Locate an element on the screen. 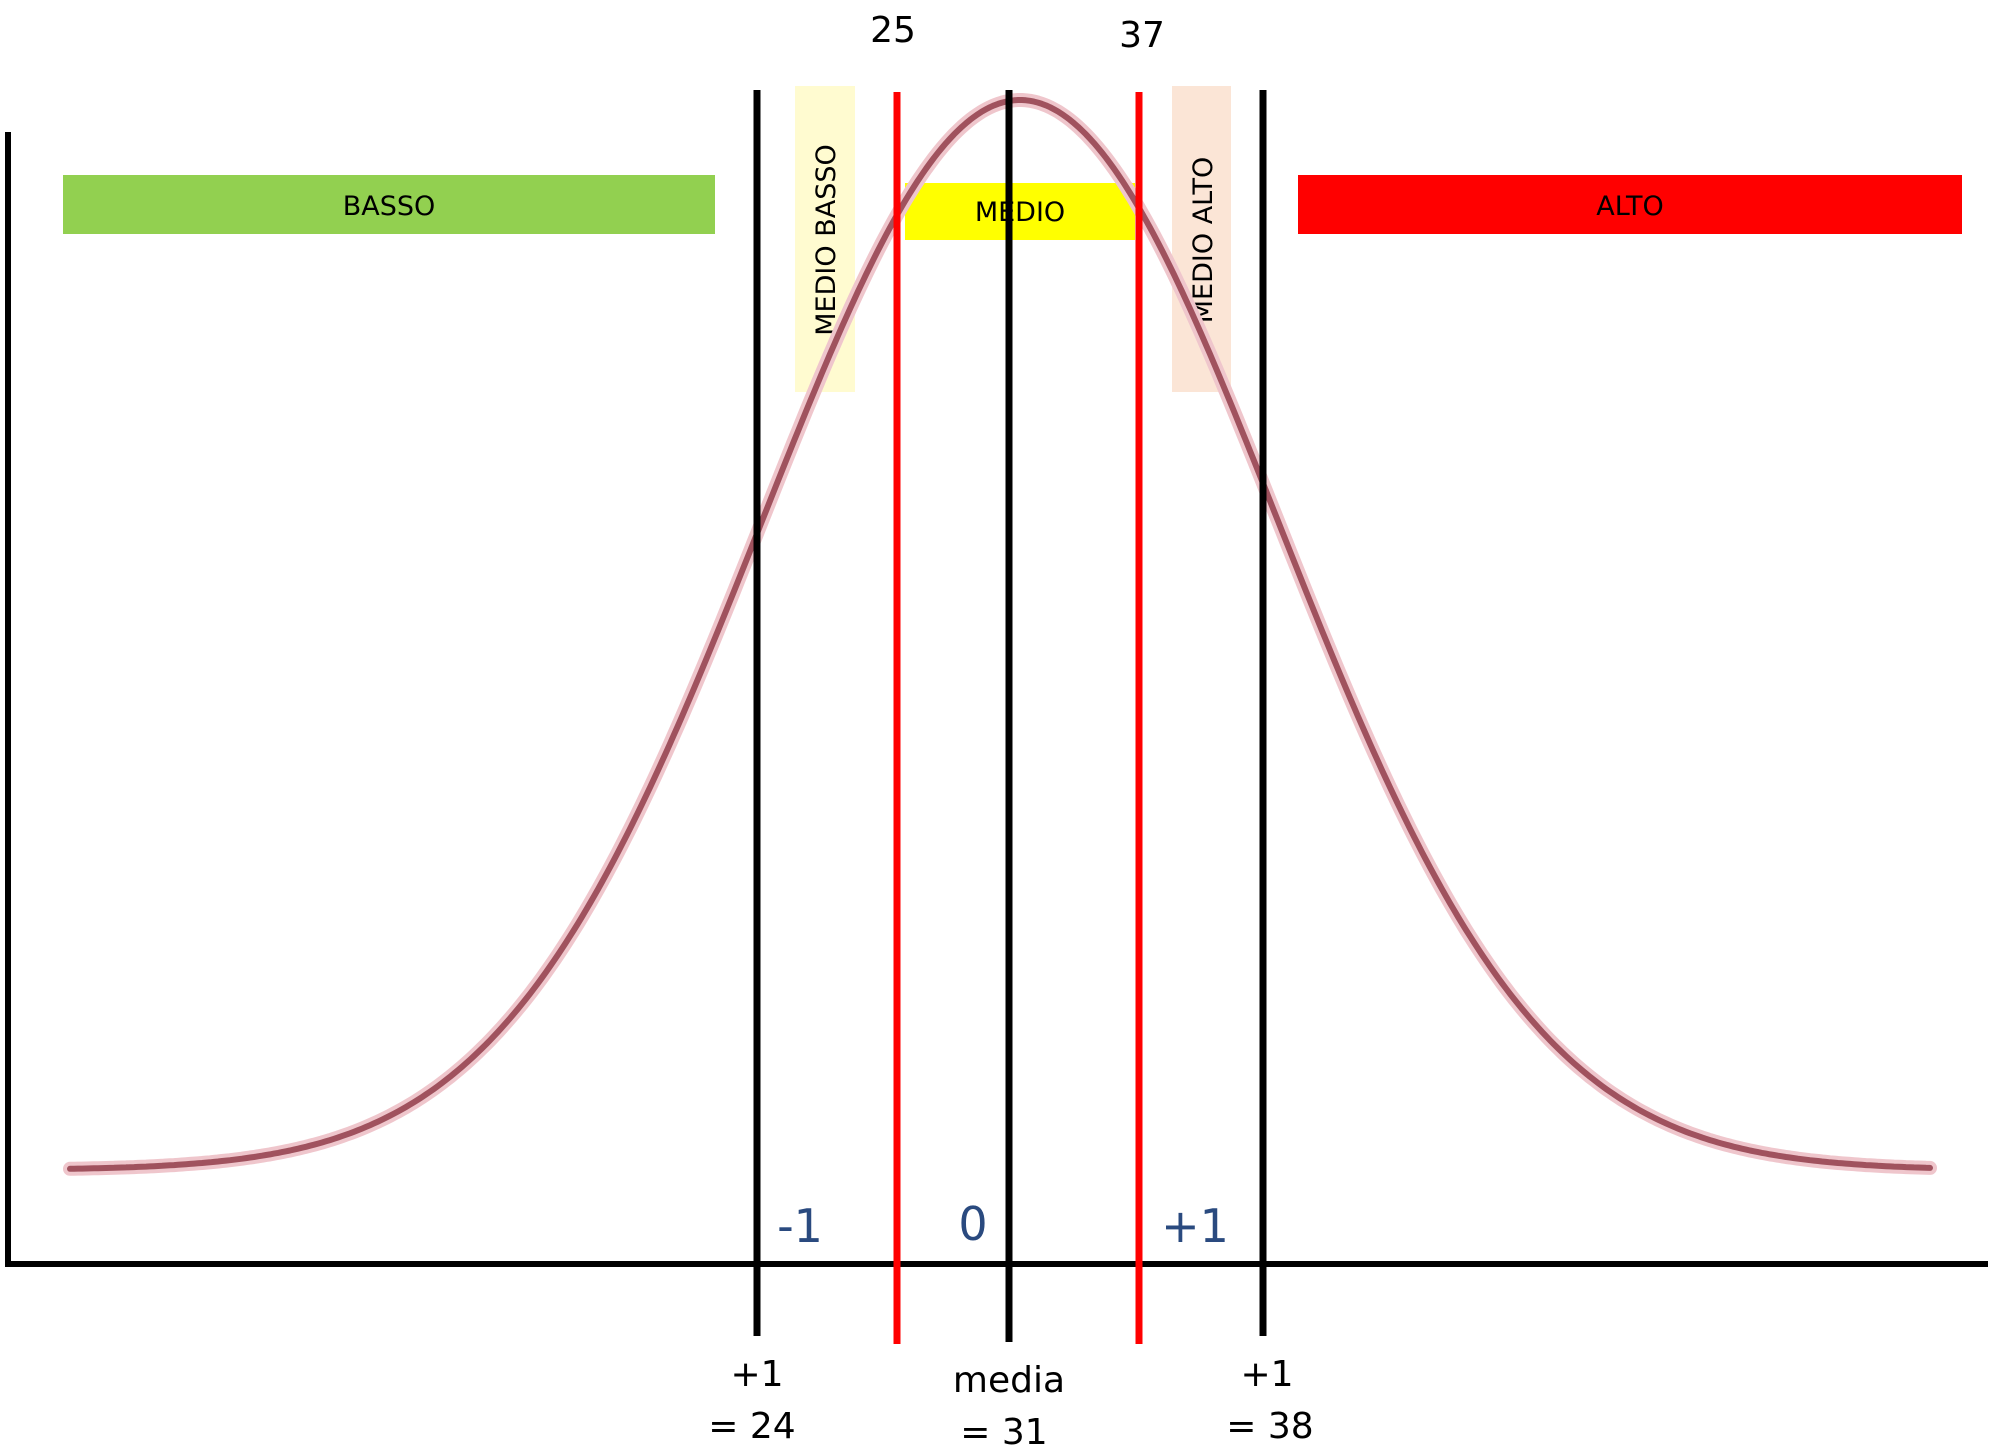 The image size is (1991, 1455). band-medio-label: MEDIO is located at coordinates (1020, 212).